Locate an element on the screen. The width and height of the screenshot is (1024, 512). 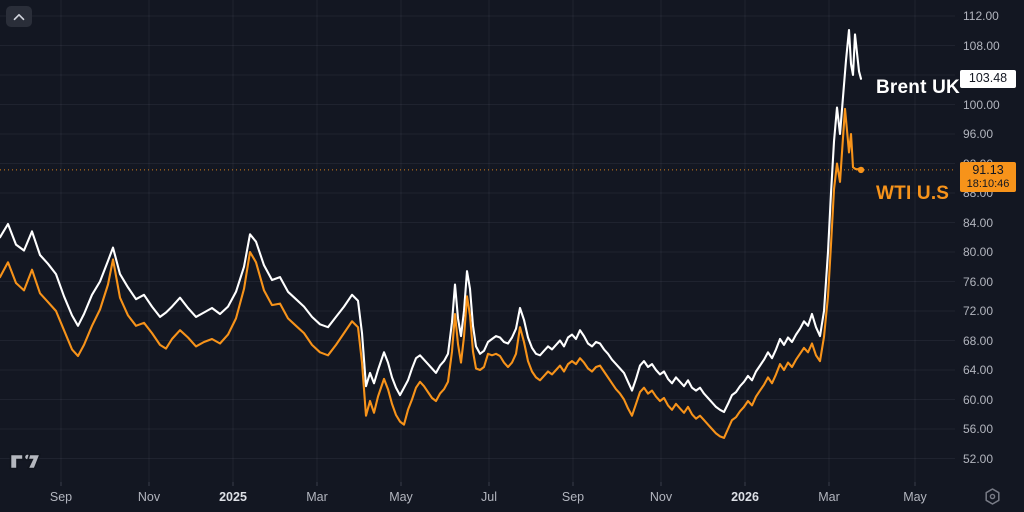
wti-price-tag: 91.13 18:10:46 is located at coordinates (988, 176).